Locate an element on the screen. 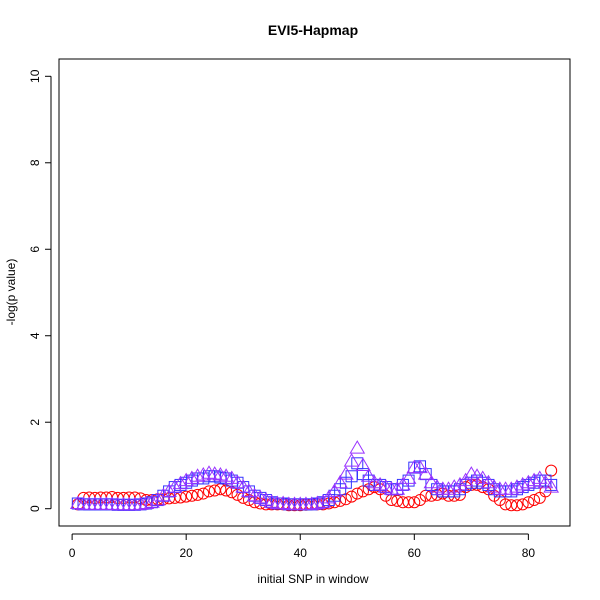 This screenshot has height=600, width=600. x-tick-label: 60 is located at coordinates (415, 553).